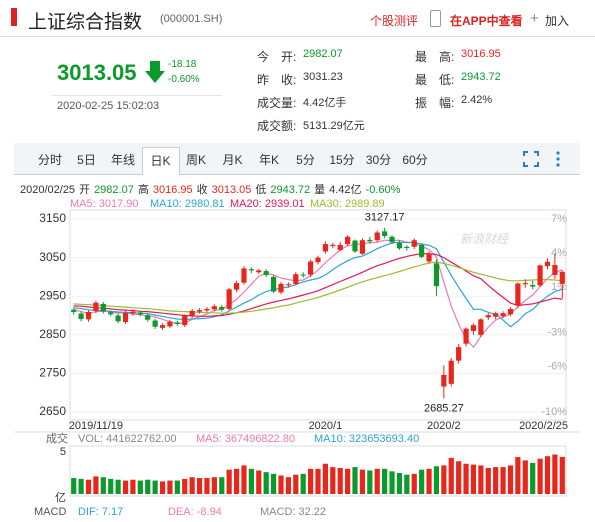  Describe the element at coordinates (232, 160) in the screenshot. I see `tab: 月K` at that location.